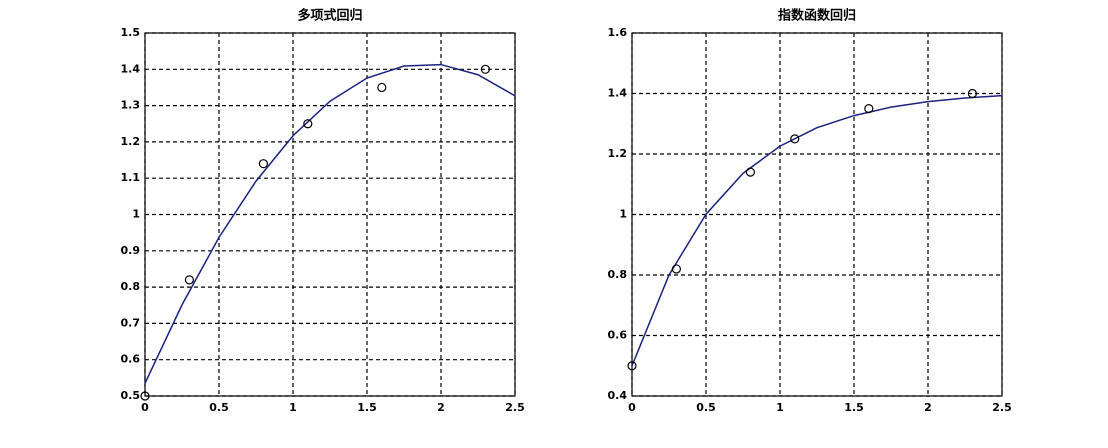 The image size is (1108, 448). Describe the element at coordinates (131, 177) in the screenshot. I see `y-tick-label: 1.1` at that location.